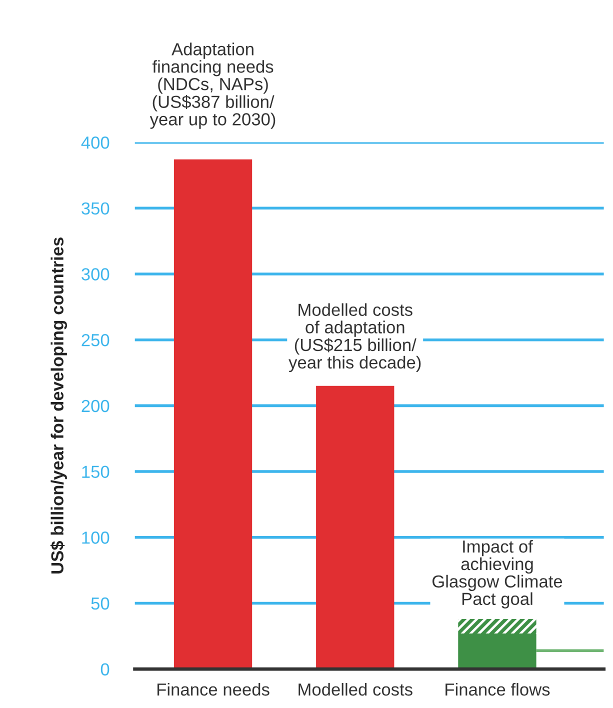 The width and height of the screenshot is (613, 708). Describe the element at coordinates (355, 689) in the screenshot. I see `x-tick-label: Modelled costs` at that location.